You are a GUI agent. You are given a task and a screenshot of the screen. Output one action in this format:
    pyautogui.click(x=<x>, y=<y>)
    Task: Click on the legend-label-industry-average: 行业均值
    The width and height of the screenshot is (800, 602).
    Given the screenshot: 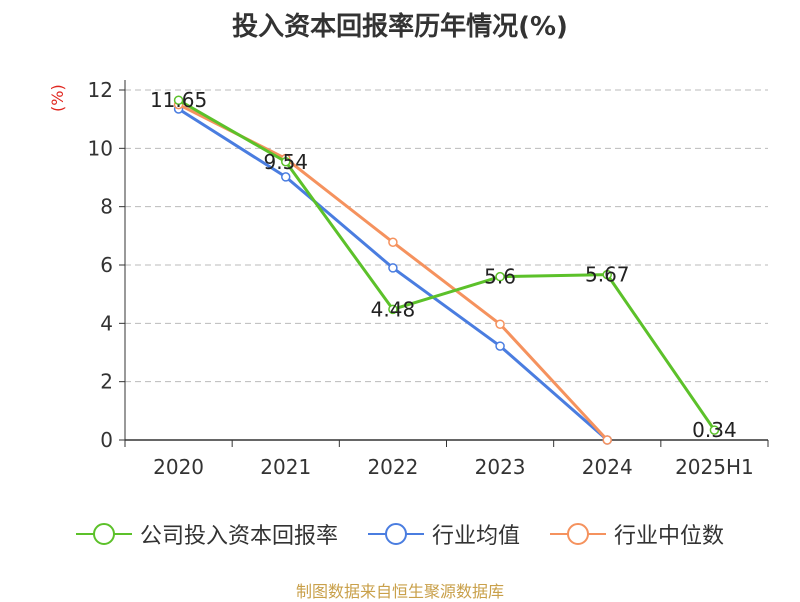 What is the action you would take?
    pyautogui.click(x=475, y=536)
    